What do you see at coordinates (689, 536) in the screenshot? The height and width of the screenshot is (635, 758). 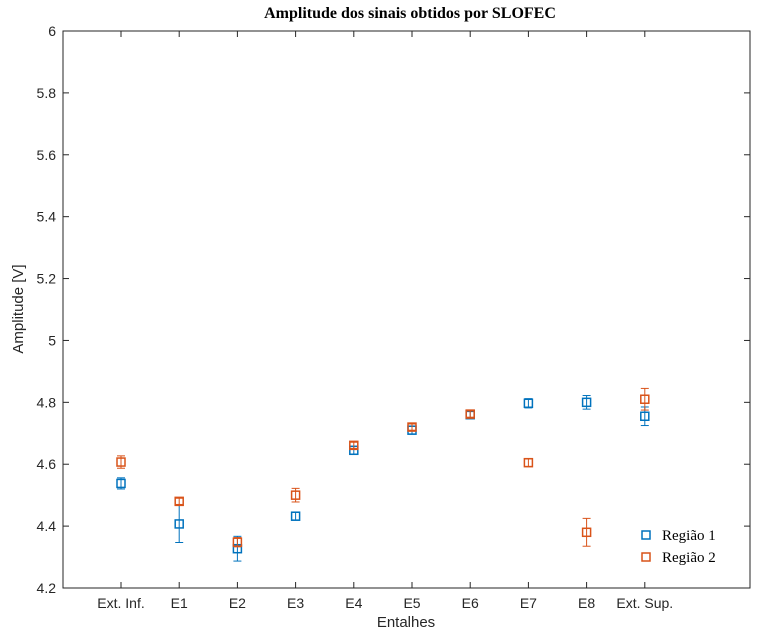 I see `legend-label: Região 1` at bounding box center [689, 536].